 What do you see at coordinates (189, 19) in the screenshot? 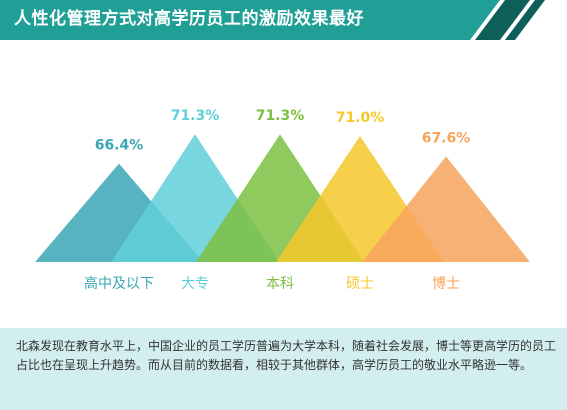
I see `chart-title: 人性化管理方式对高学历员工的激励效果最好` at bounding box center [189, 19].